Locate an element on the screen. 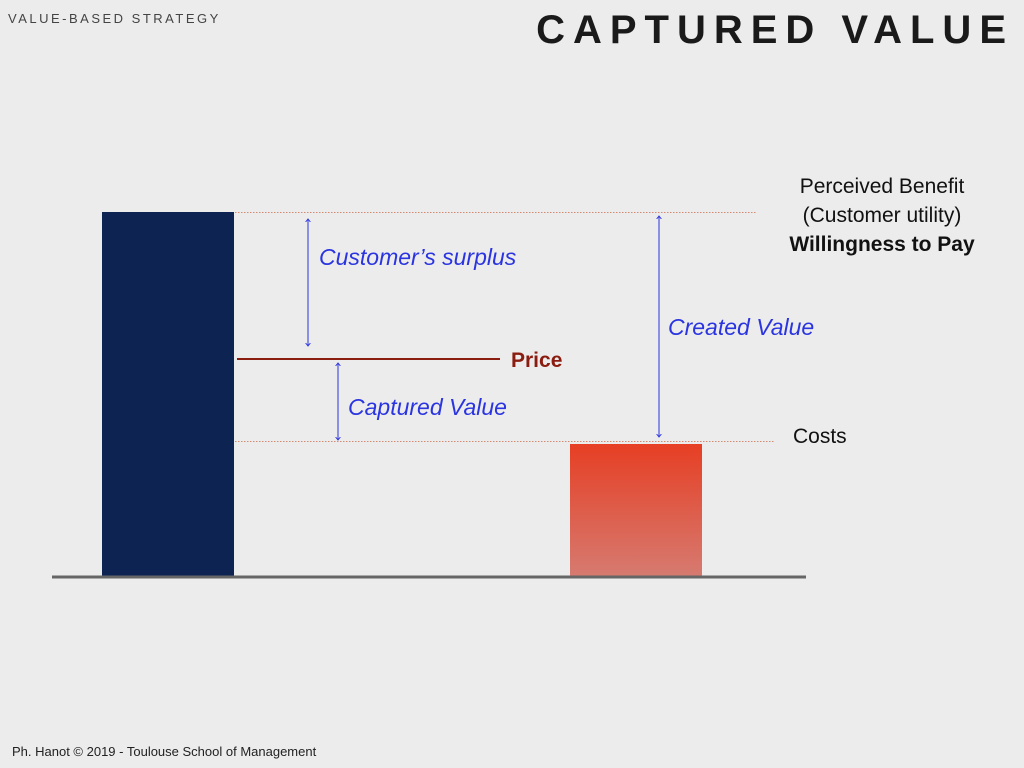  captured-value-label: Captured Value is located at coordinates (427, 407).